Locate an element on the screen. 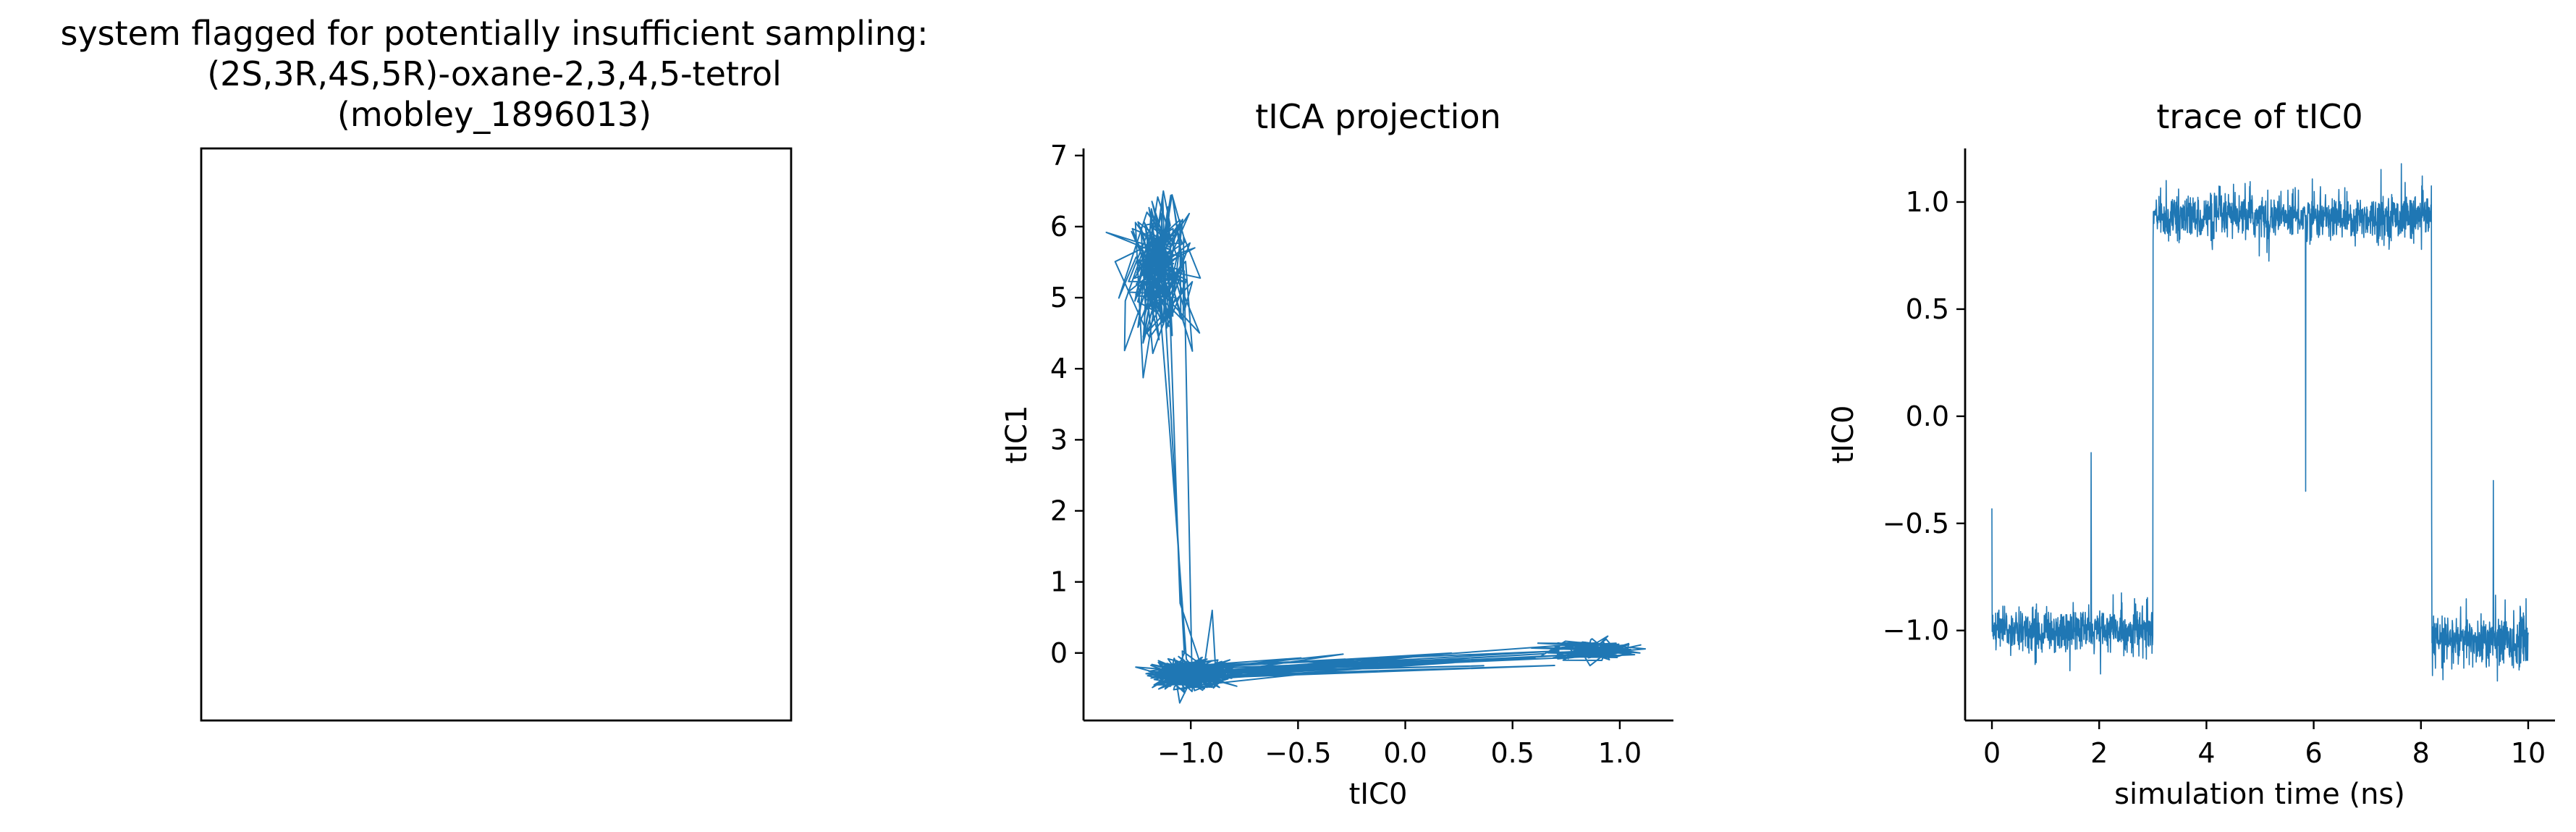  tic0-trace-x-label: simulation time (ns) is located at coordinates (2259, 794).